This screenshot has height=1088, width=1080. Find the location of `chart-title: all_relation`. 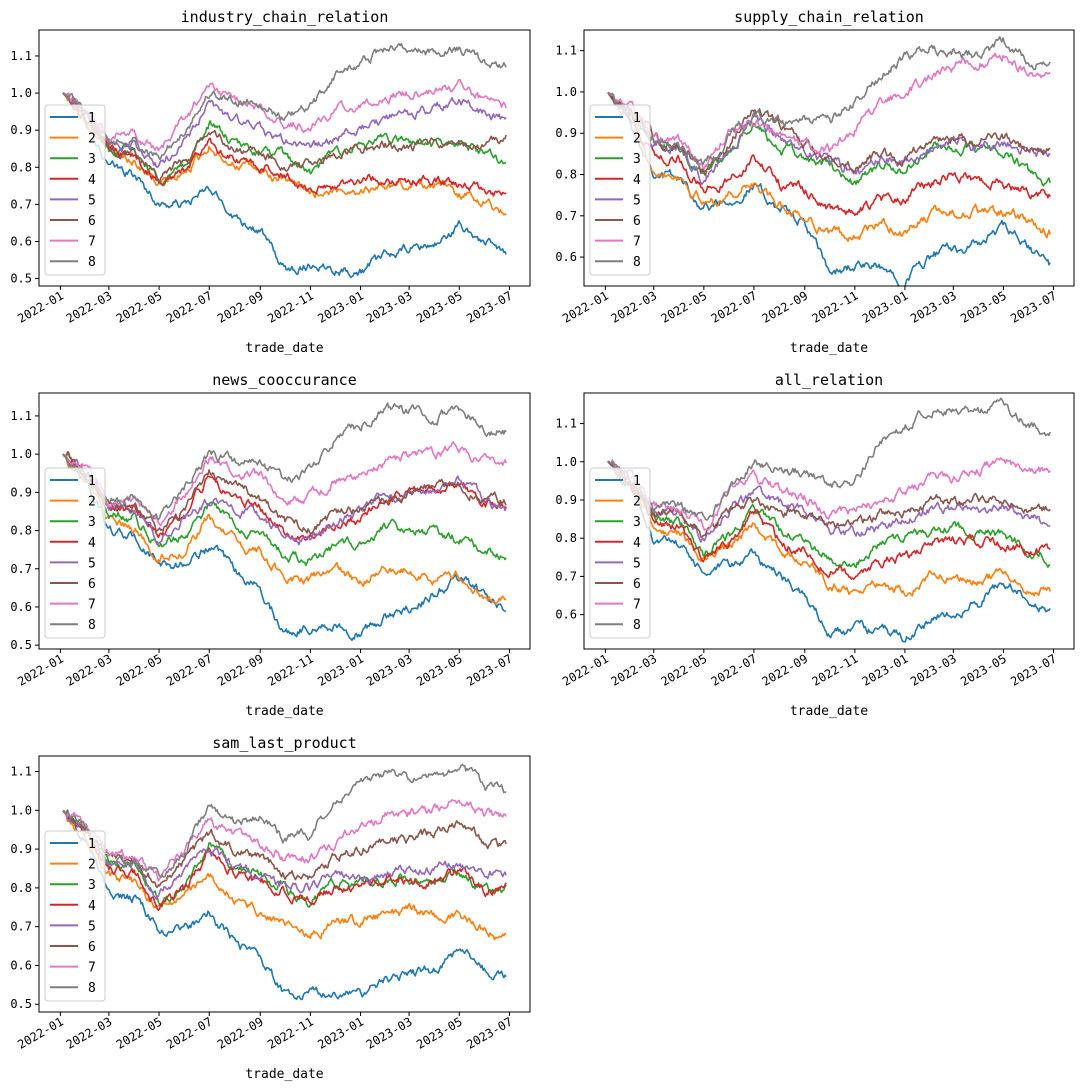

chart-title: all_relation is located at coordinates (829, 380).